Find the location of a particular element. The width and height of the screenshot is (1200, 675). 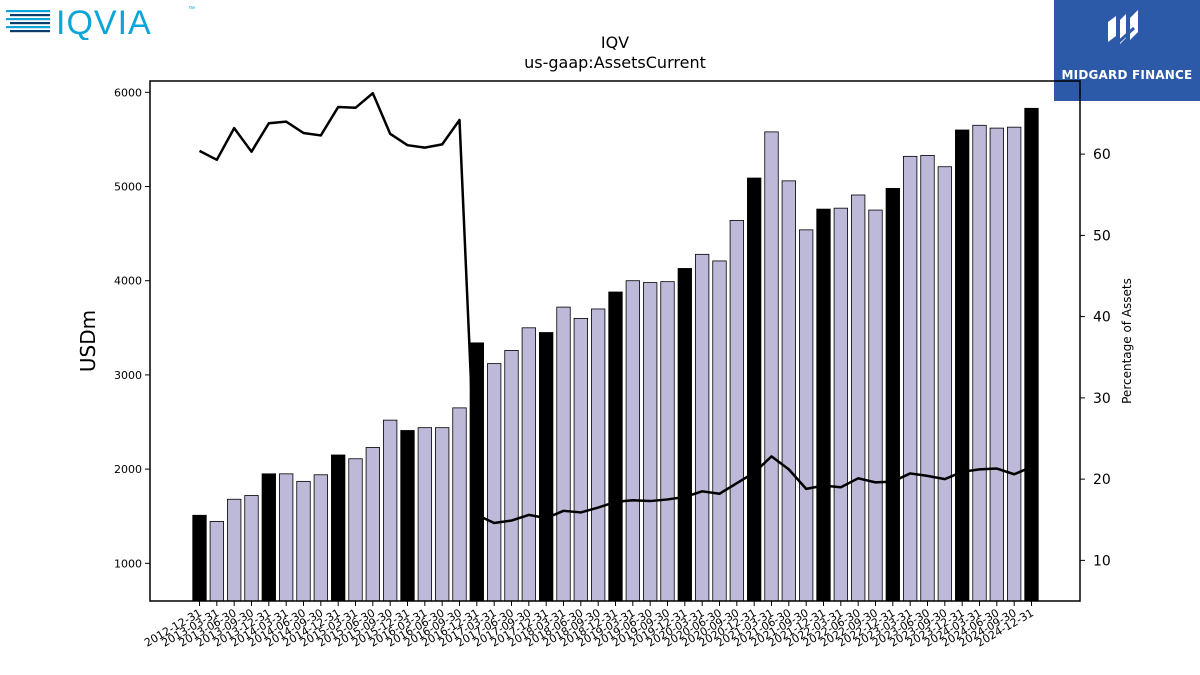

y2-tick-label: 40 is located at coordinates (1102, 318).